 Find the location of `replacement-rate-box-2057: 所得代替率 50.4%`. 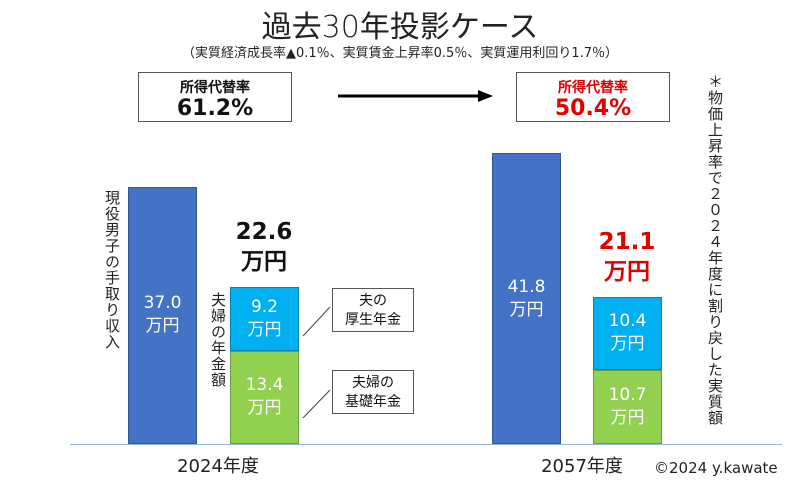

replacement-rate-box-2057: 所得代替率 50.4% is located at coordinates (593, 97).